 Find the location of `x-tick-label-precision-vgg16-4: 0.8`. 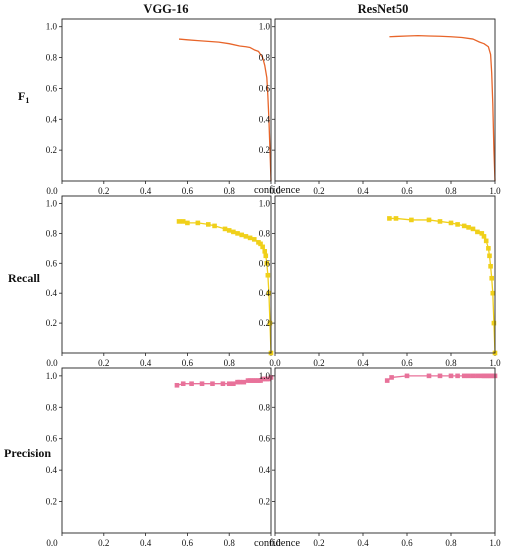

x-tick-label-precision-vgg16-4: 0.8 is located at coordinates (230, 543).